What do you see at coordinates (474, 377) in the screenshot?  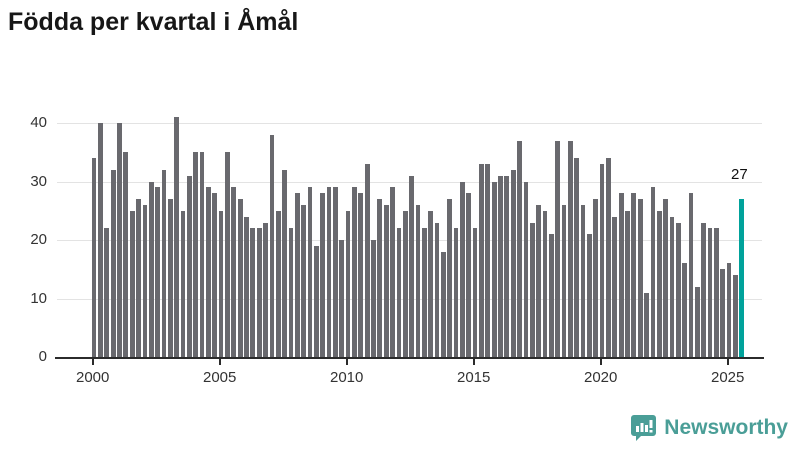 I see `x-axis-tick-label: 2015` at bounding box center [474, 377].